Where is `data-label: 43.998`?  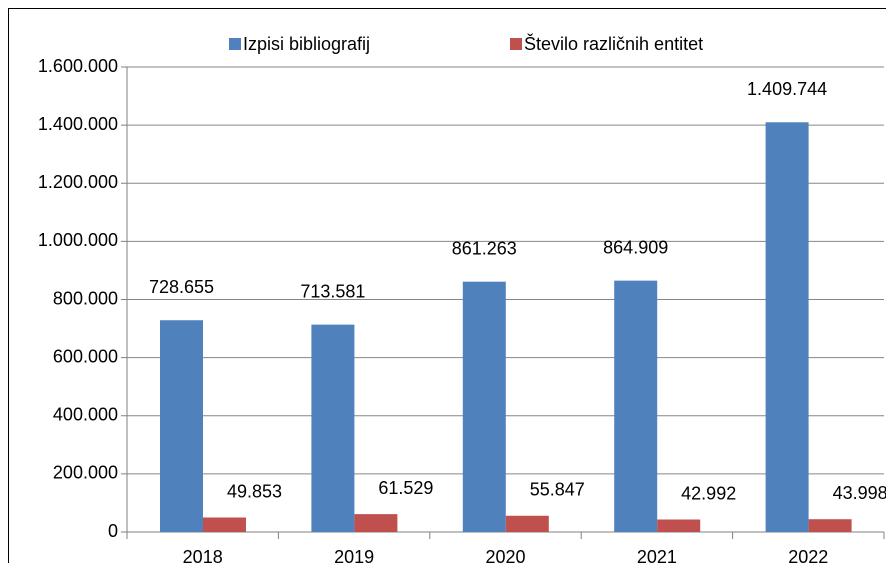 data-label: 43.998 is located at coordinates (859, 493).